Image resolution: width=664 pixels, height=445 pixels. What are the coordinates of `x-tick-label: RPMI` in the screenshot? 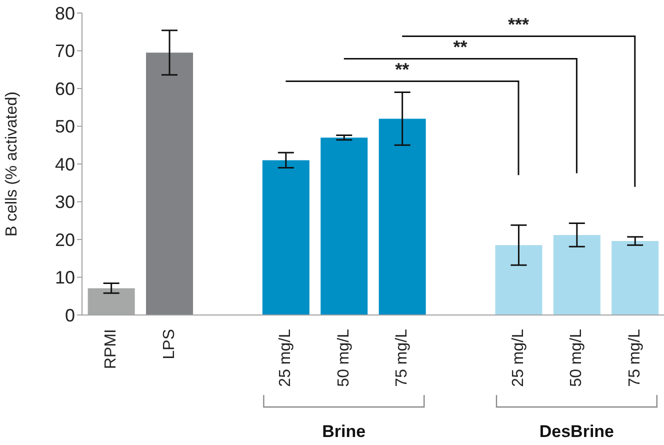 It's located at (111, 349).